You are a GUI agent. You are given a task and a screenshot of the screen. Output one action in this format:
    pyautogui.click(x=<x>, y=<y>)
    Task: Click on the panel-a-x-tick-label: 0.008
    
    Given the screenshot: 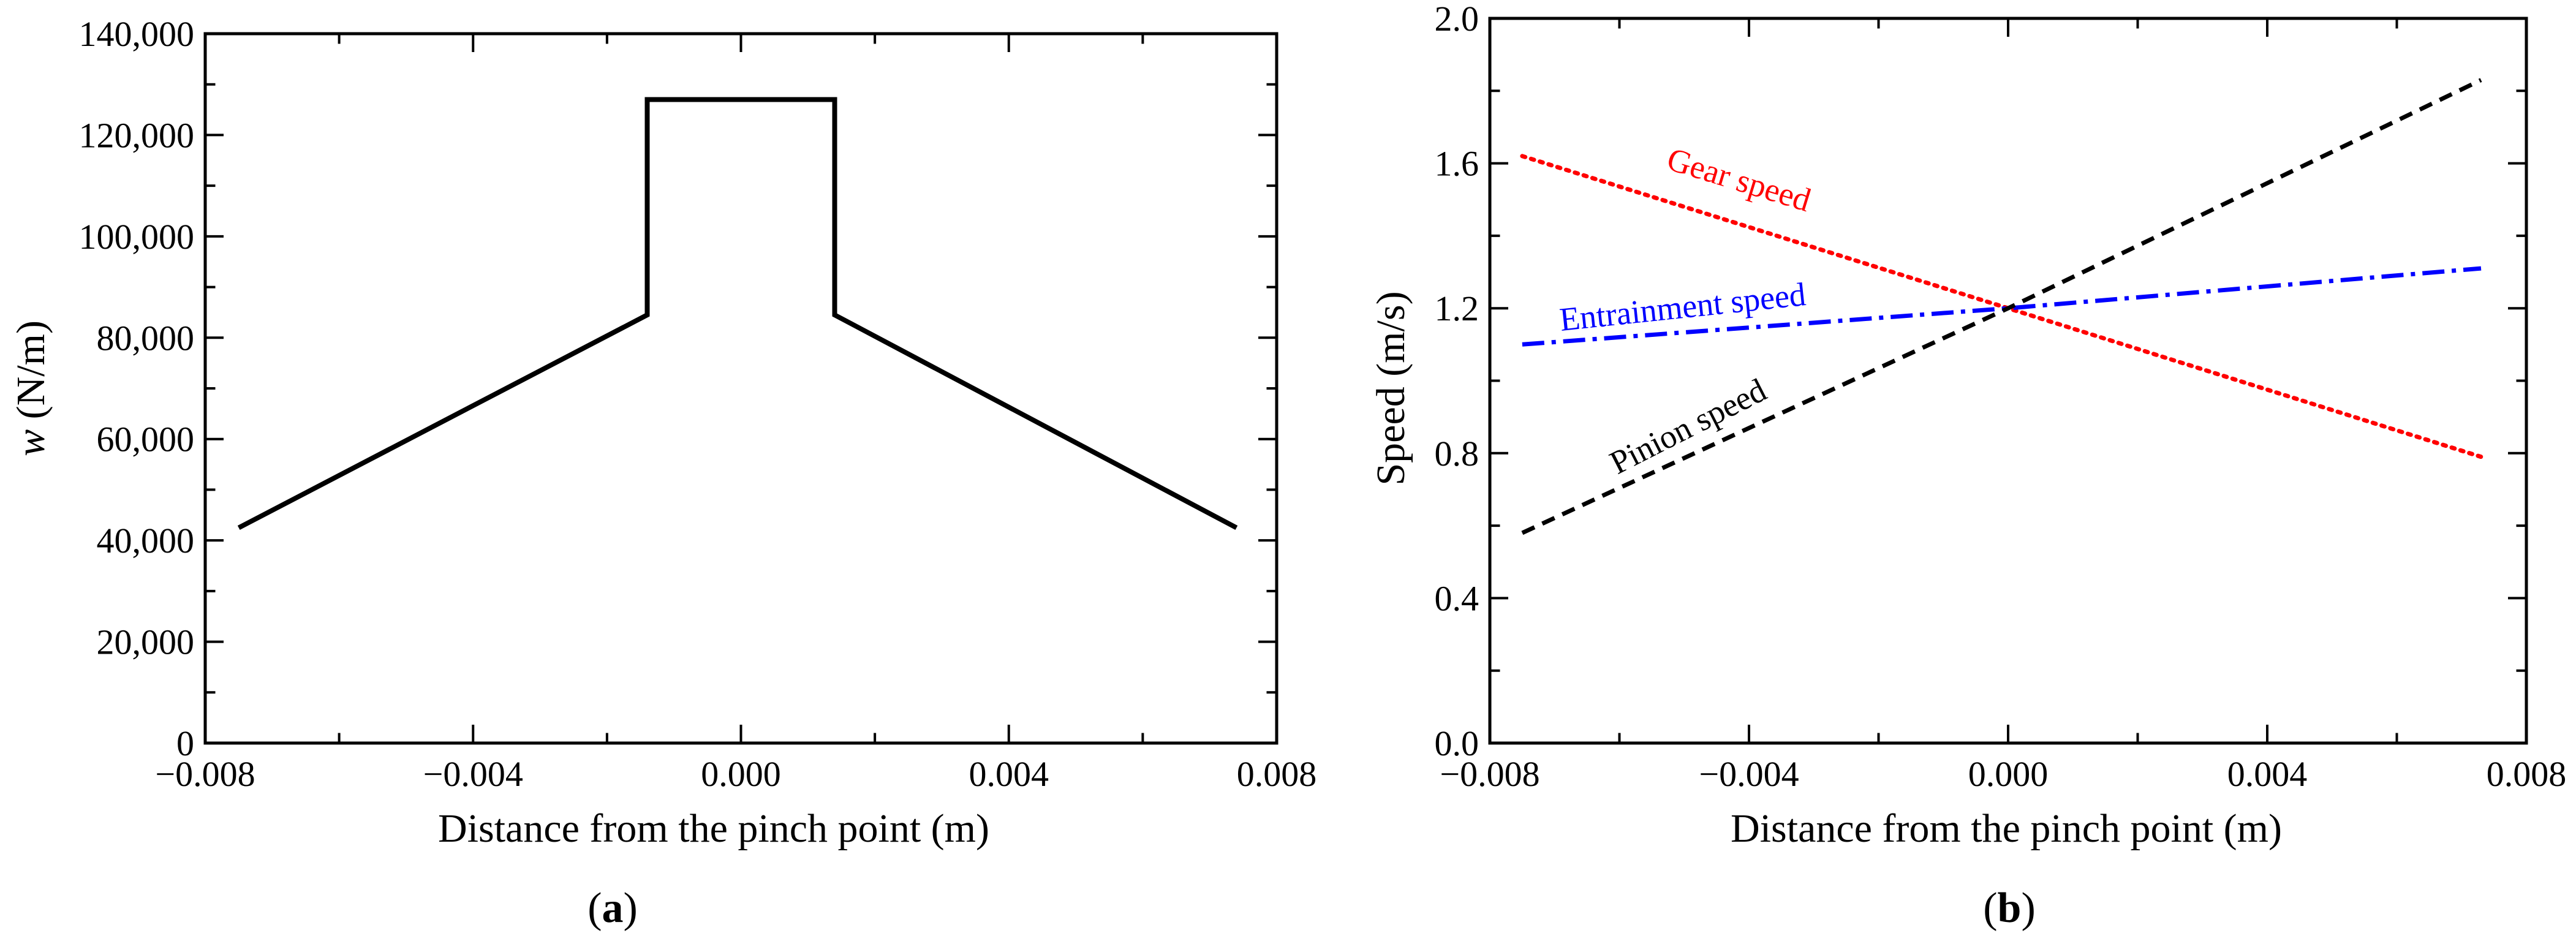 What is the action you would take?
    pyautogui.click(x=1277, y=774)
    